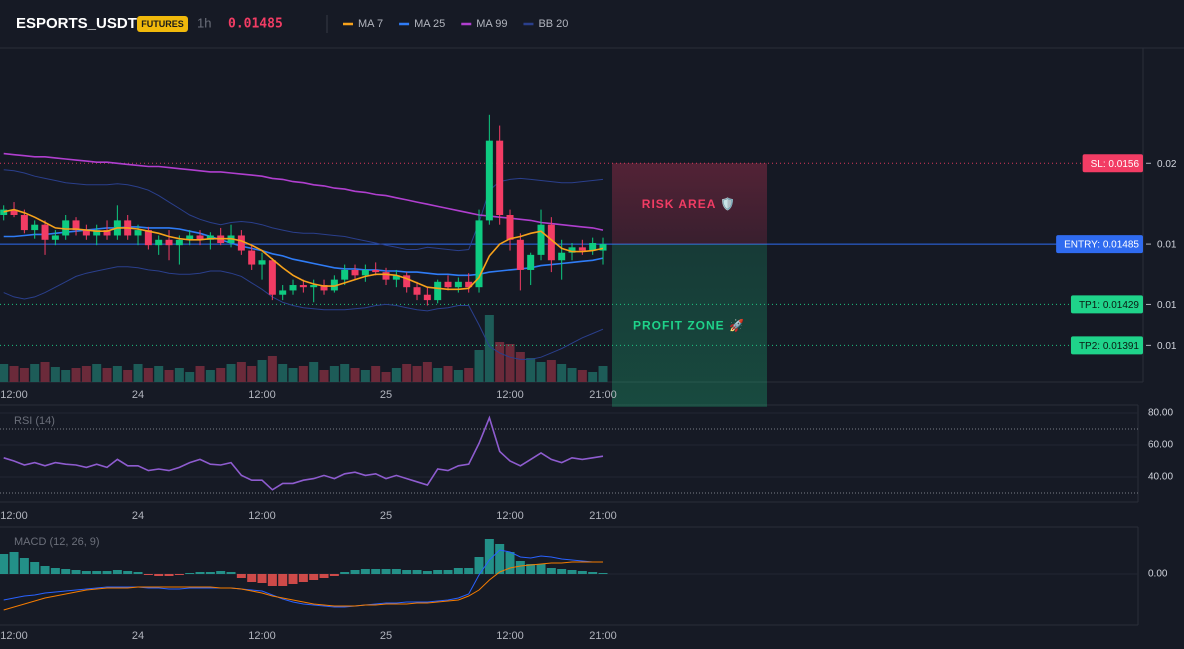 The height and width of the screenshot is (649, 1184). I want to click on legend-label: MA 7, so click(370, 24).